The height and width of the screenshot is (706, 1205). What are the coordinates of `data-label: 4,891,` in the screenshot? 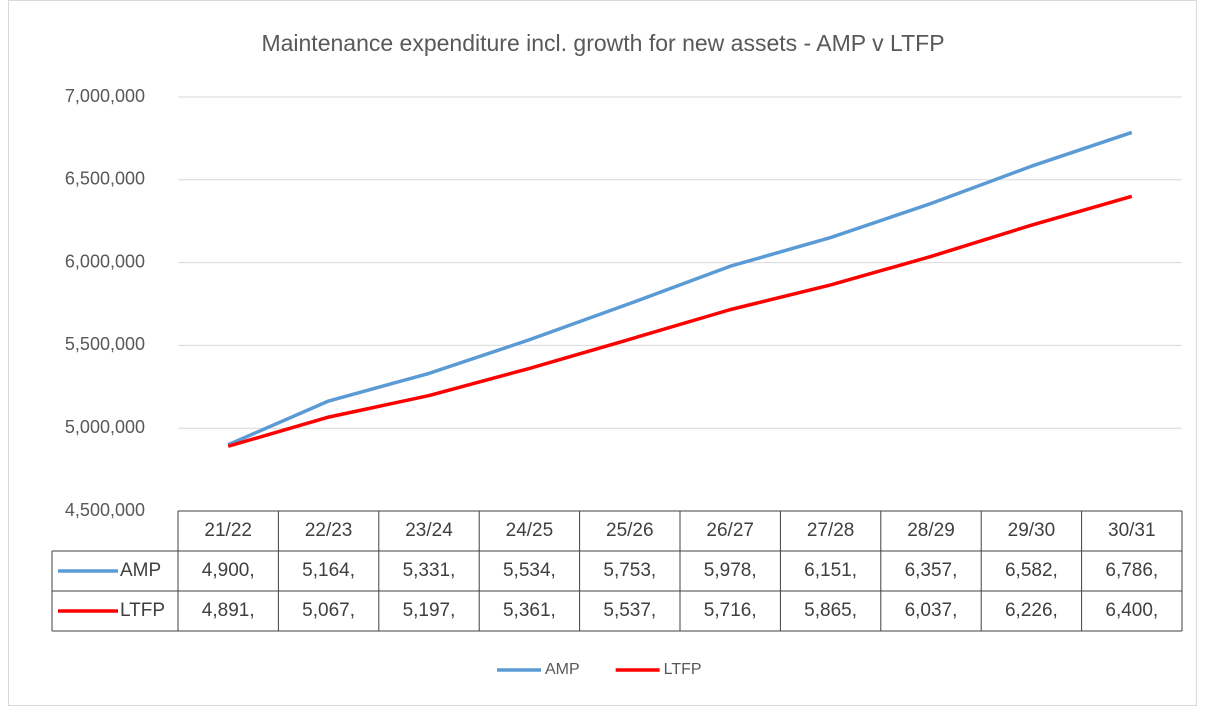 It's located at (228, 610).